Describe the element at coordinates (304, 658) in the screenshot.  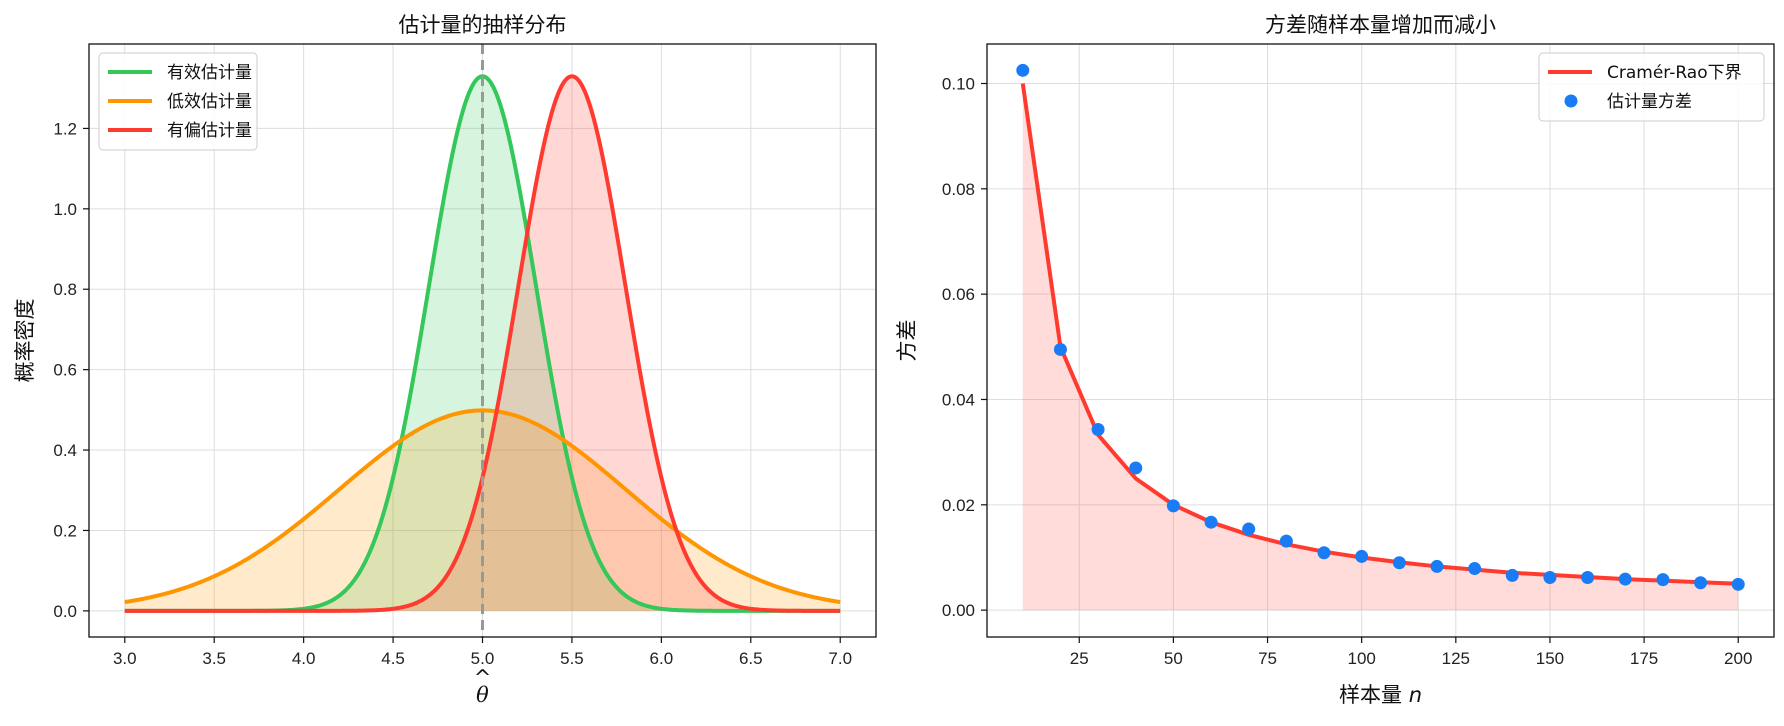
I see `x-tick-label: 4.0` at that location.